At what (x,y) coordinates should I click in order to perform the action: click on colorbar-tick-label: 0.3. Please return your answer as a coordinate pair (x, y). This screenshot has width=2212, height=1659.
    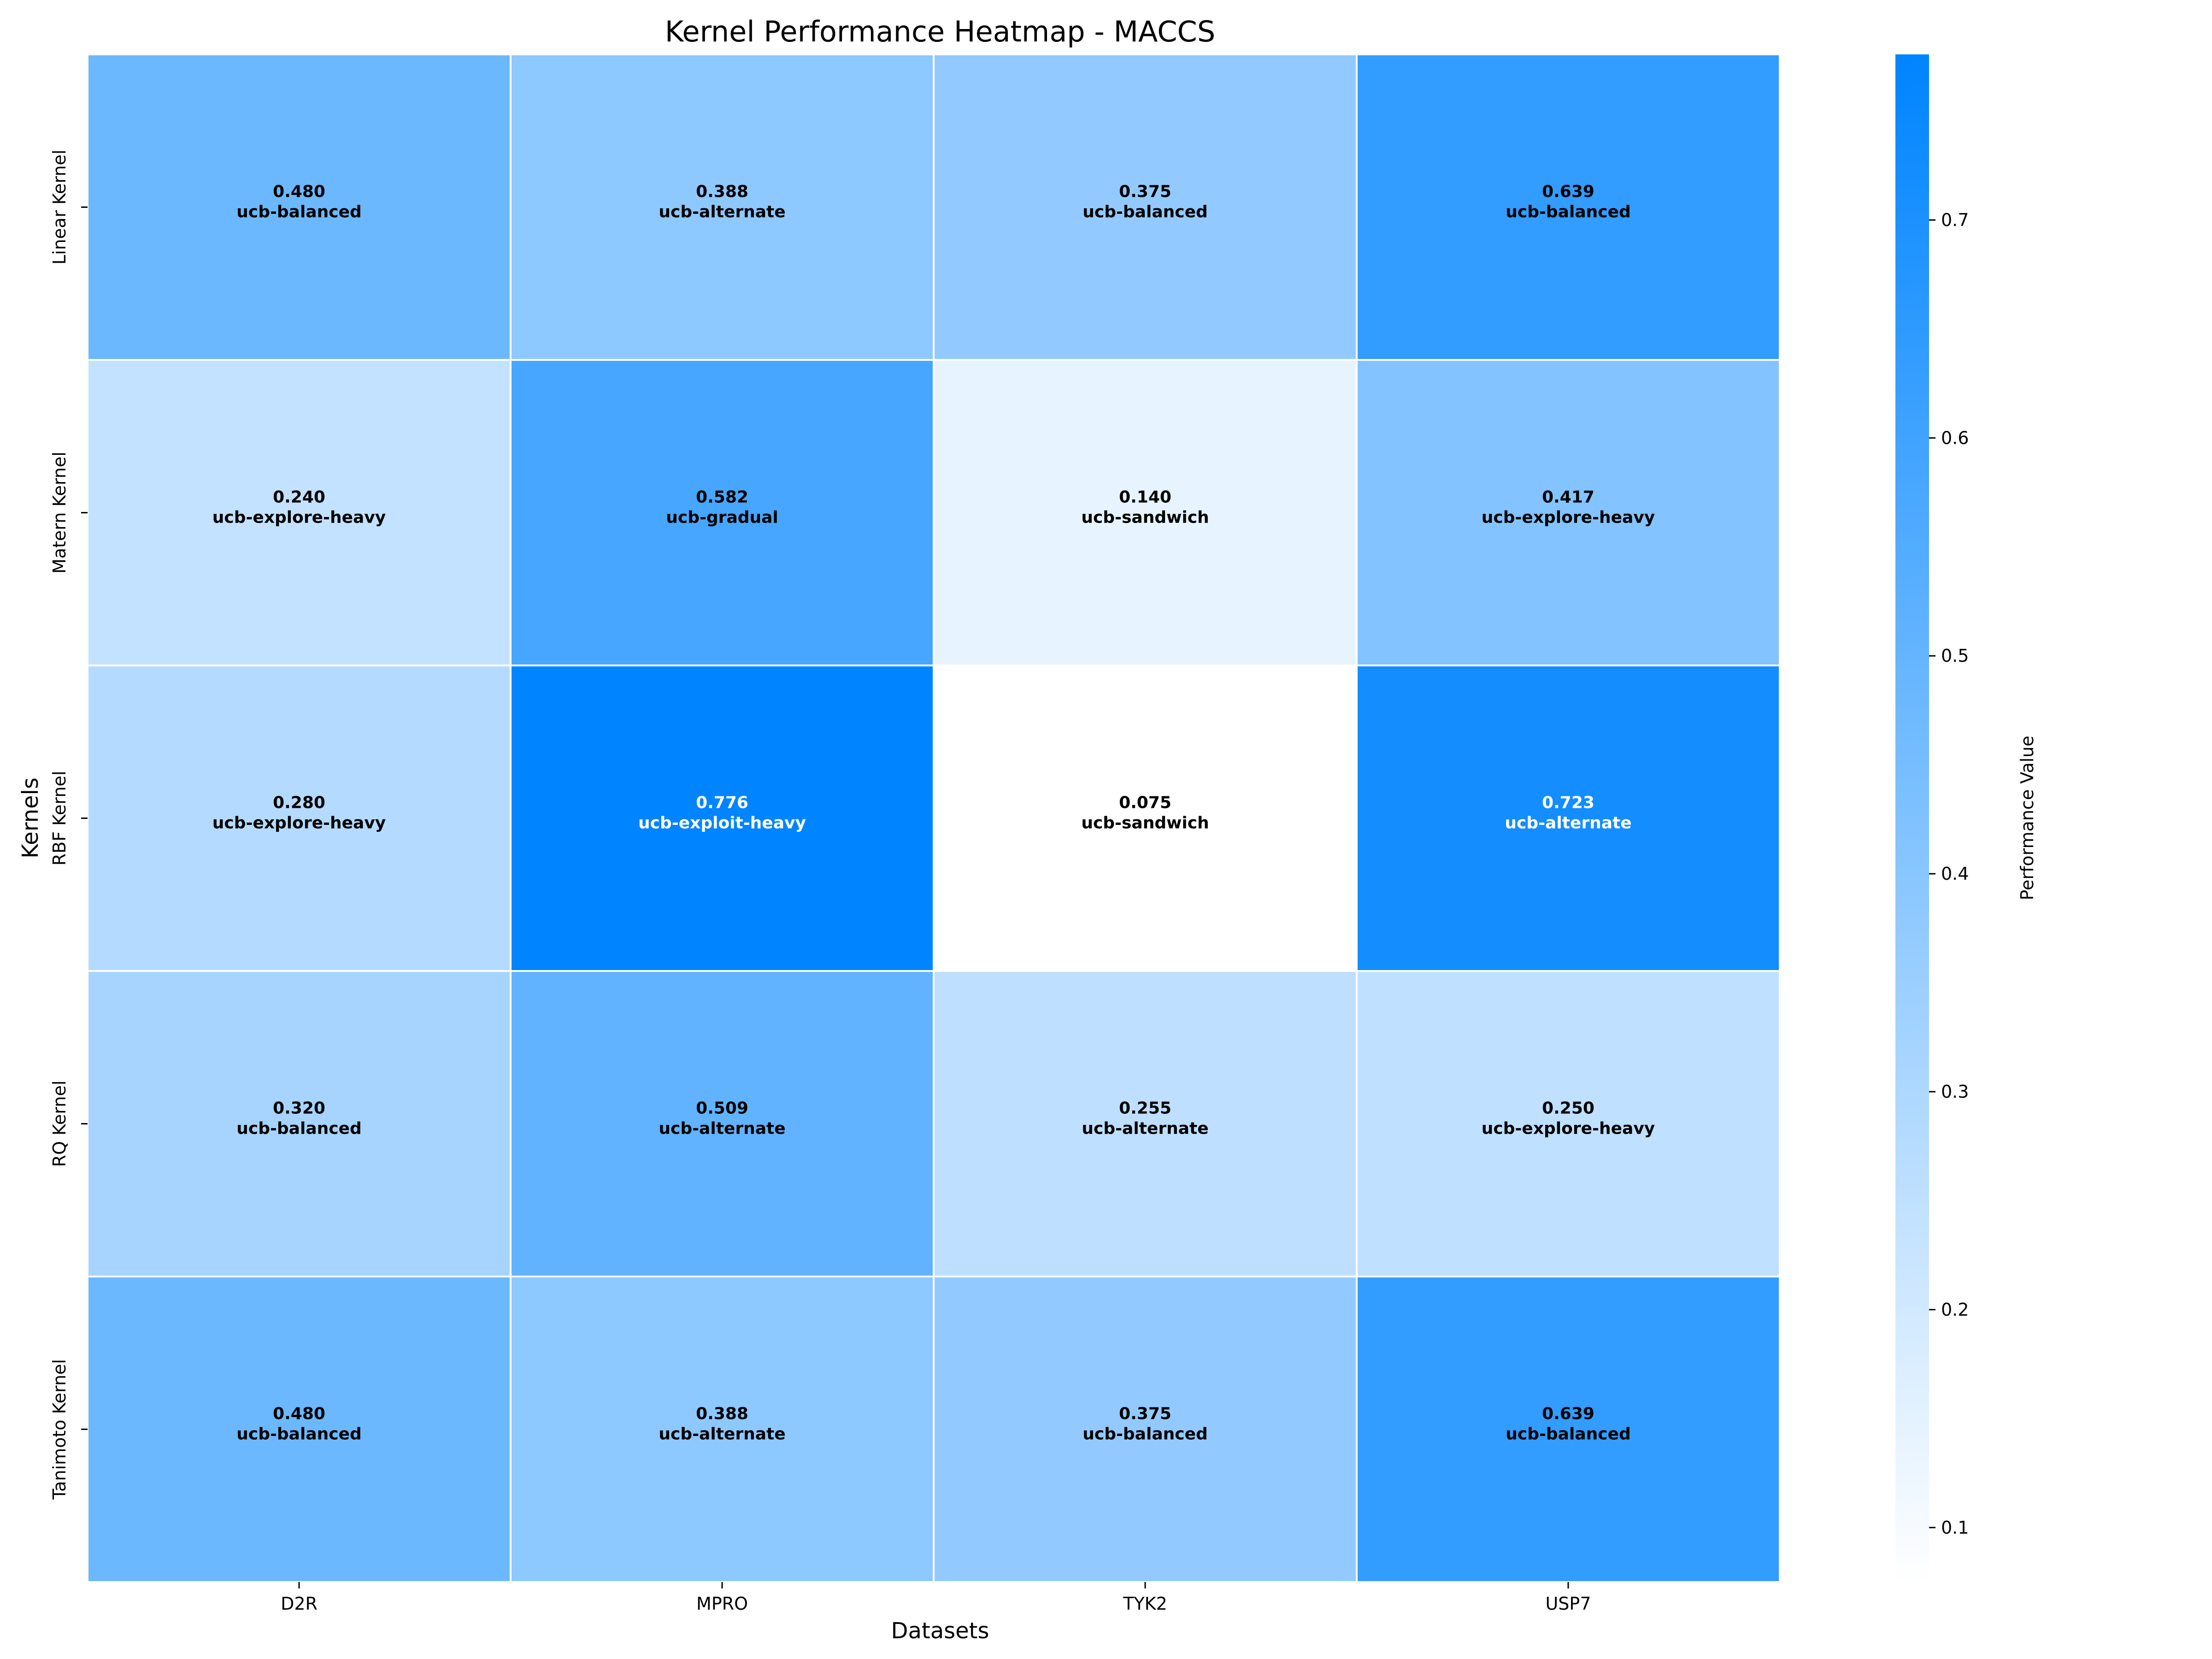
    Looking at the image, I should click on (1955, 1092).